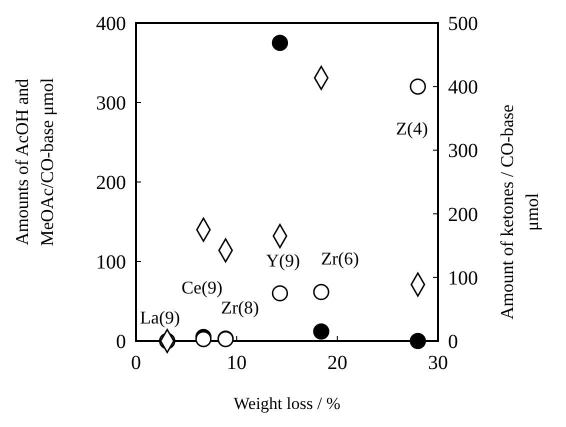 This screenshot has width=566, height=427. What do you see at coordinates (111, 103) in the screenshot?
I see `y-tick-label: 300` at bounding box center [111, 103].